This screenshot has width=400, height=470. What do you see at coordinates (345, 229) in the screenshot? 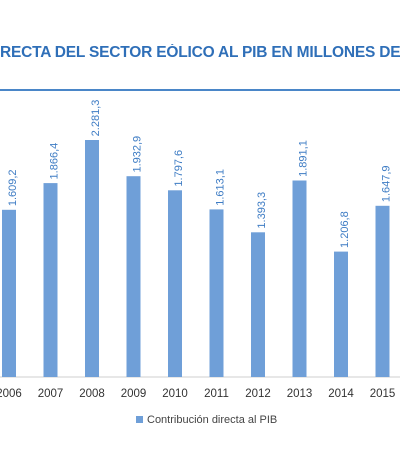
I see `value-label-2014: 1.206,8` at bounding box center [345, 229].